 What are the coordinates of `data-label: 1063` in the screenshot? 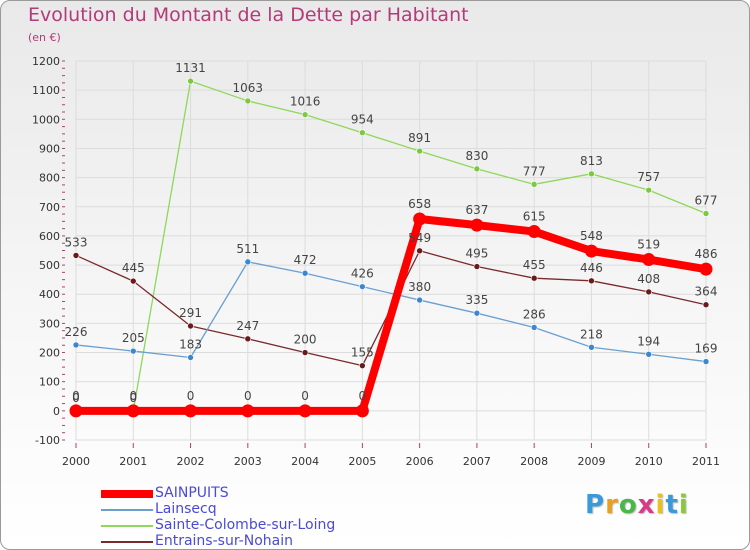 It's located at (248, 88).